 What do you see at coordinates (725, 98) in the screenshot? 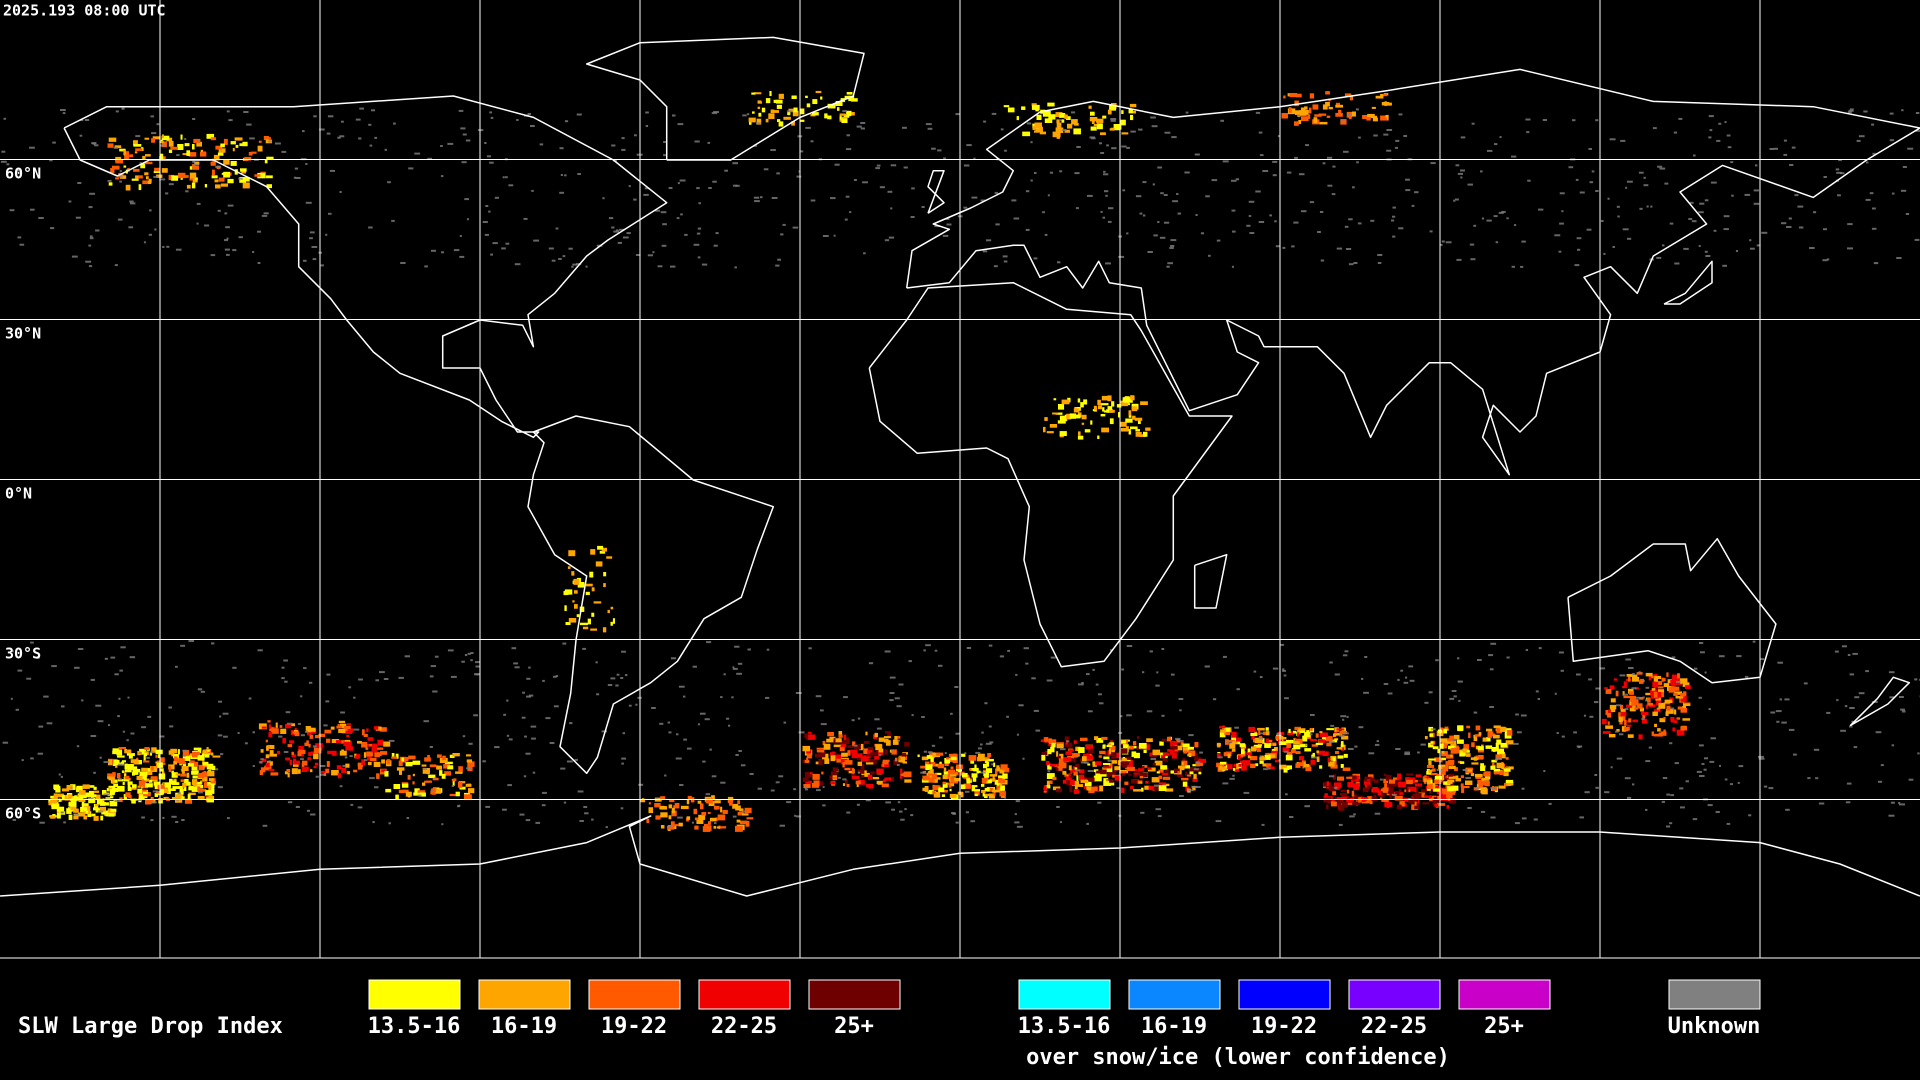
I see `coastline` at bounding box center [725, 98].